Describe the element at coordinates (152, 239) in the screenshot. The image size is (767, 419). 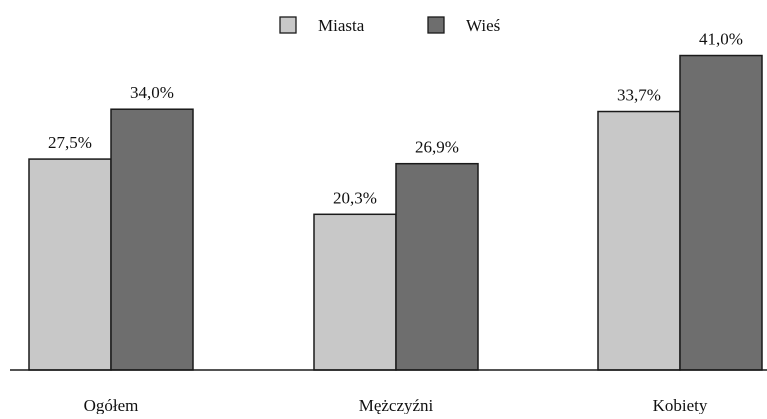
I see `bar-wie--1` at that location.